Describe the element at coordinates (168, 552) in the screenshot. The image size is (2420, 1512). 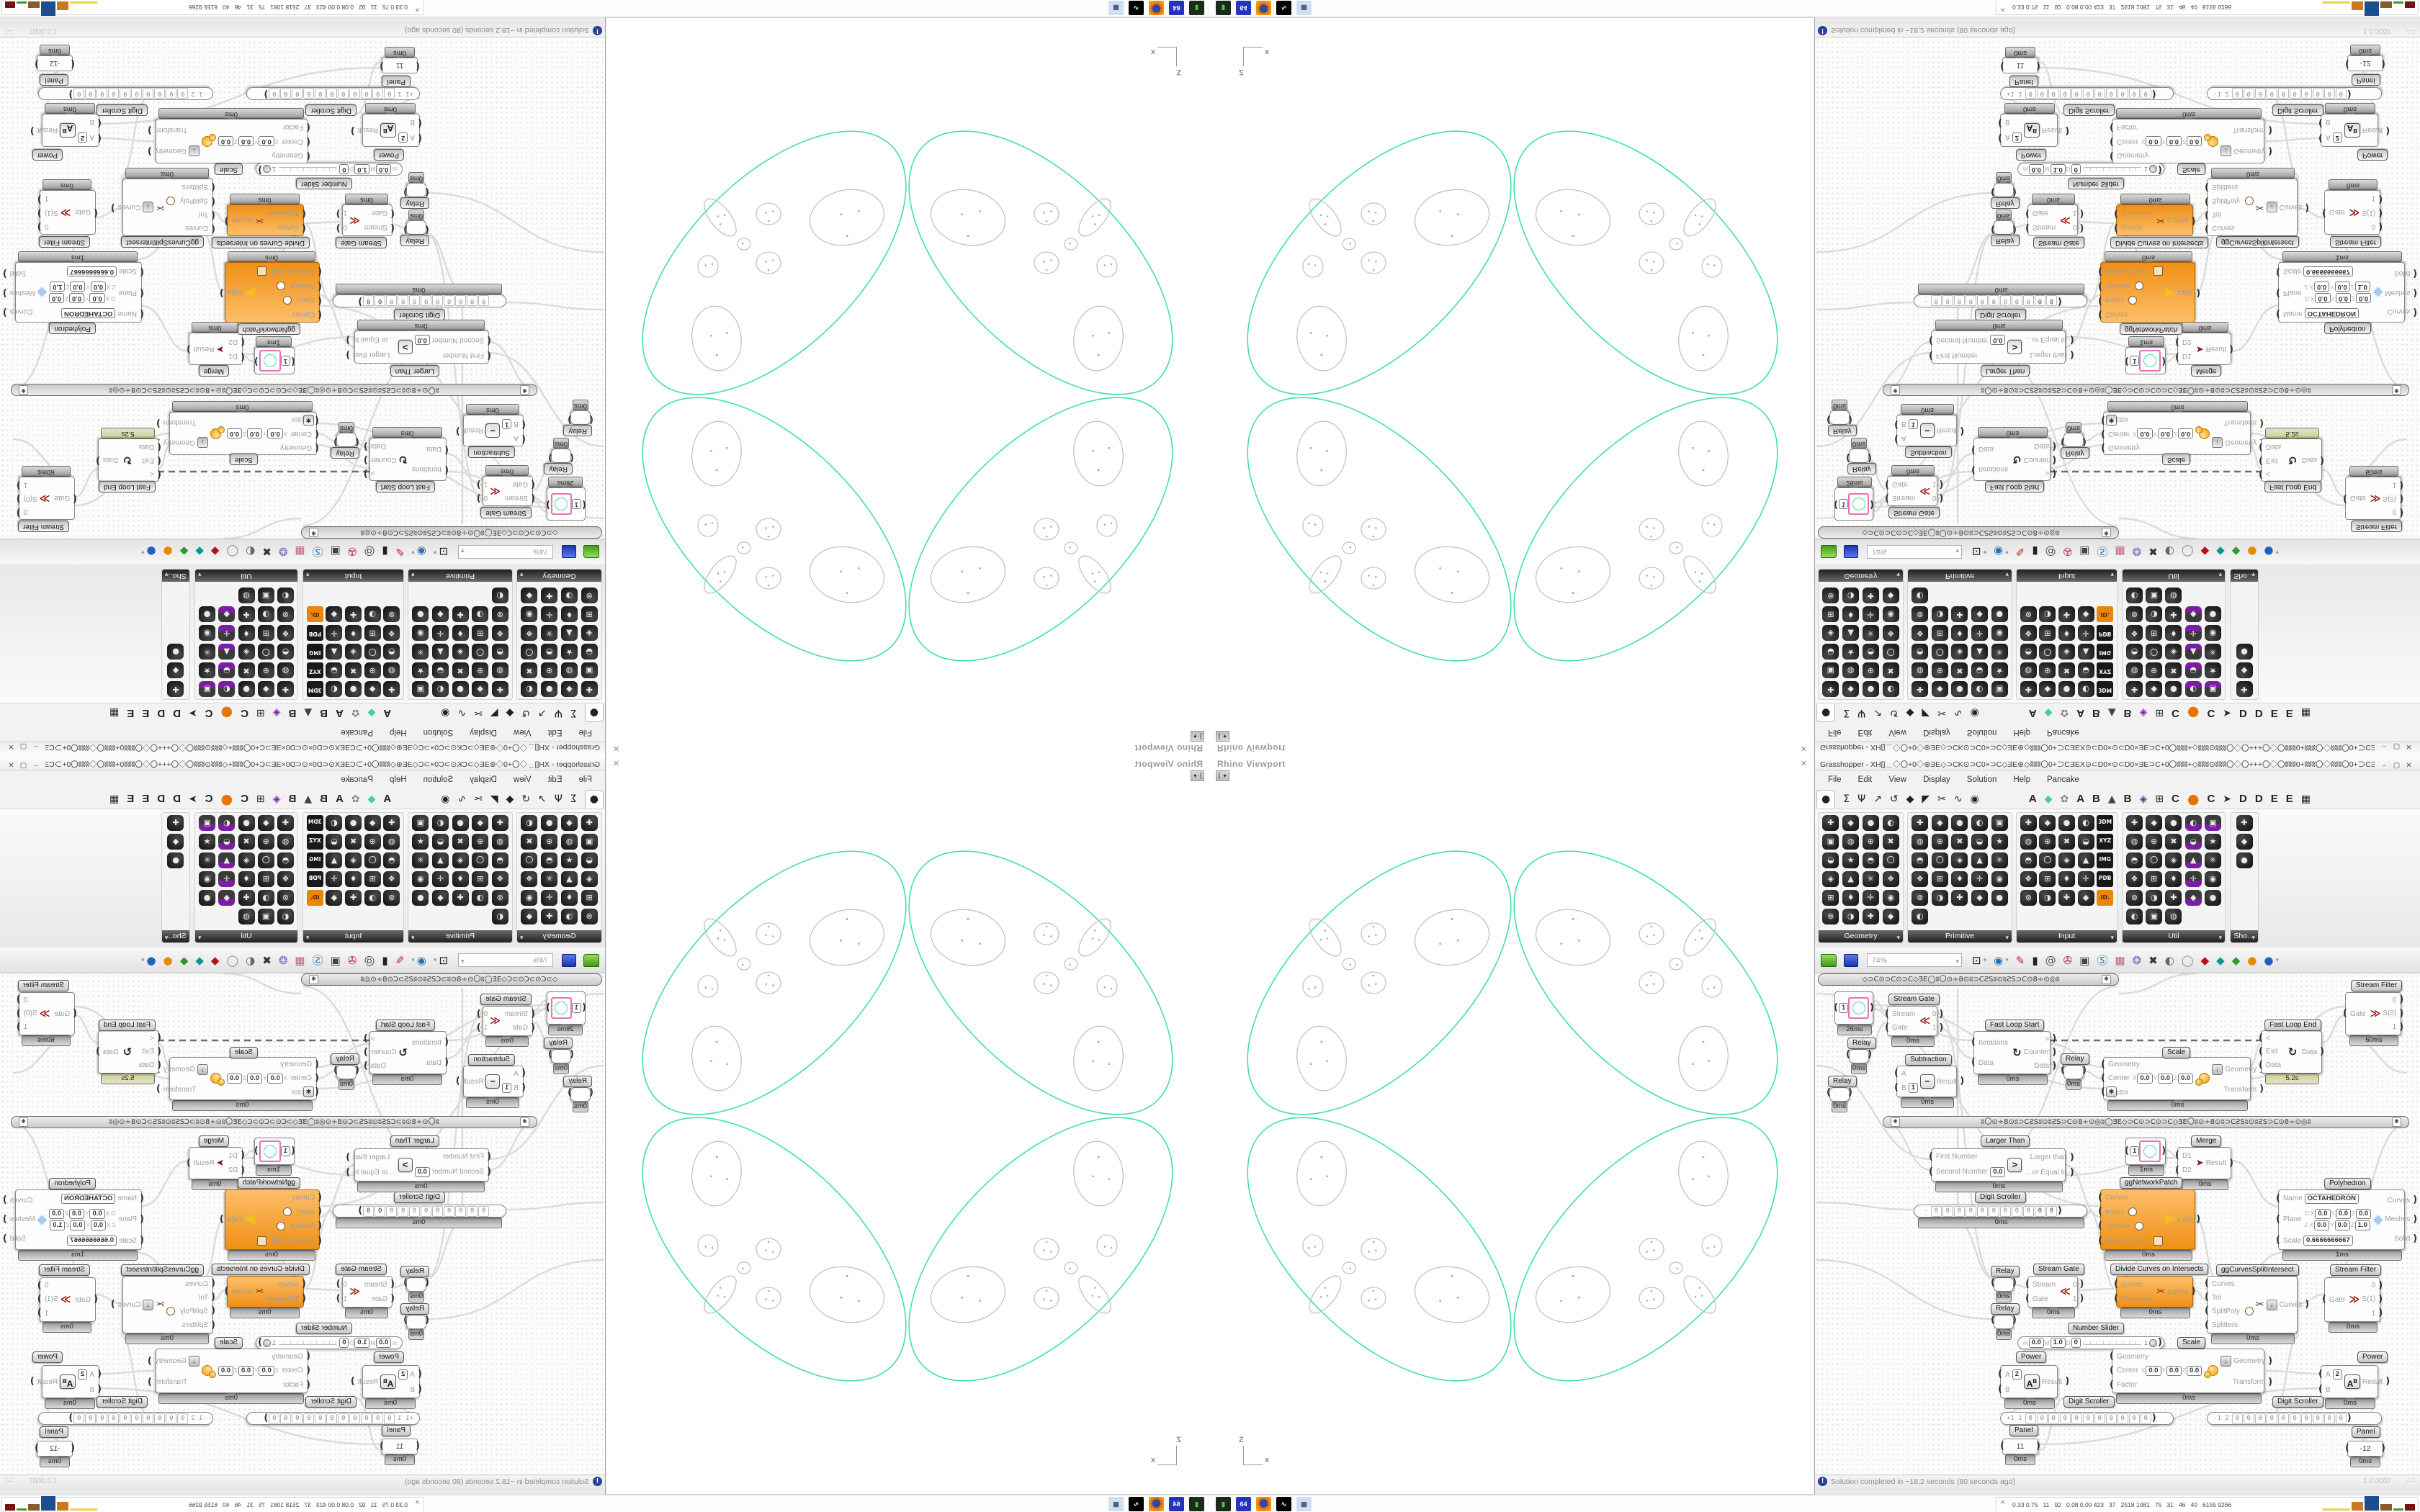
I see `ball-orange-icon: ●` at that location.